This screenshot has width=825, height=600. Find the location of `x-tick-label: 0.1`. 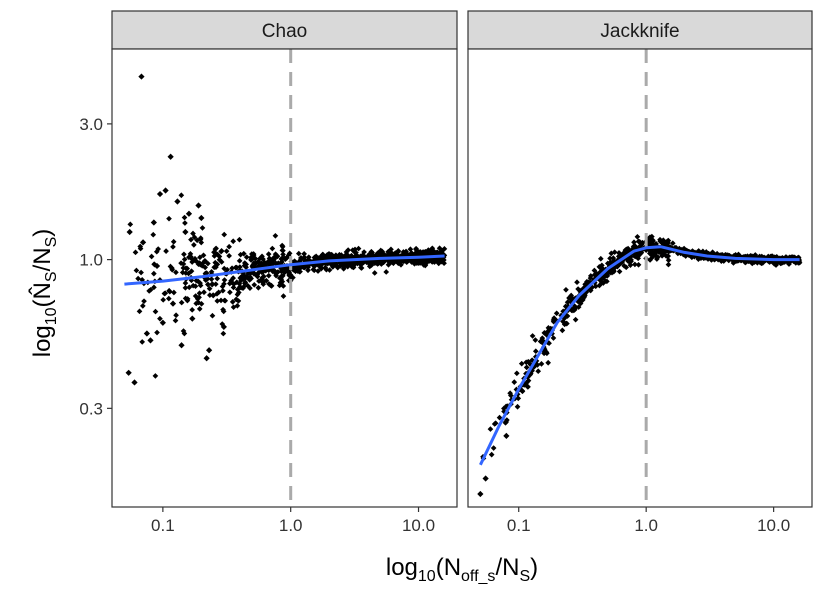

x-tick-label: 0.1 is located at coordinates (163, 525).